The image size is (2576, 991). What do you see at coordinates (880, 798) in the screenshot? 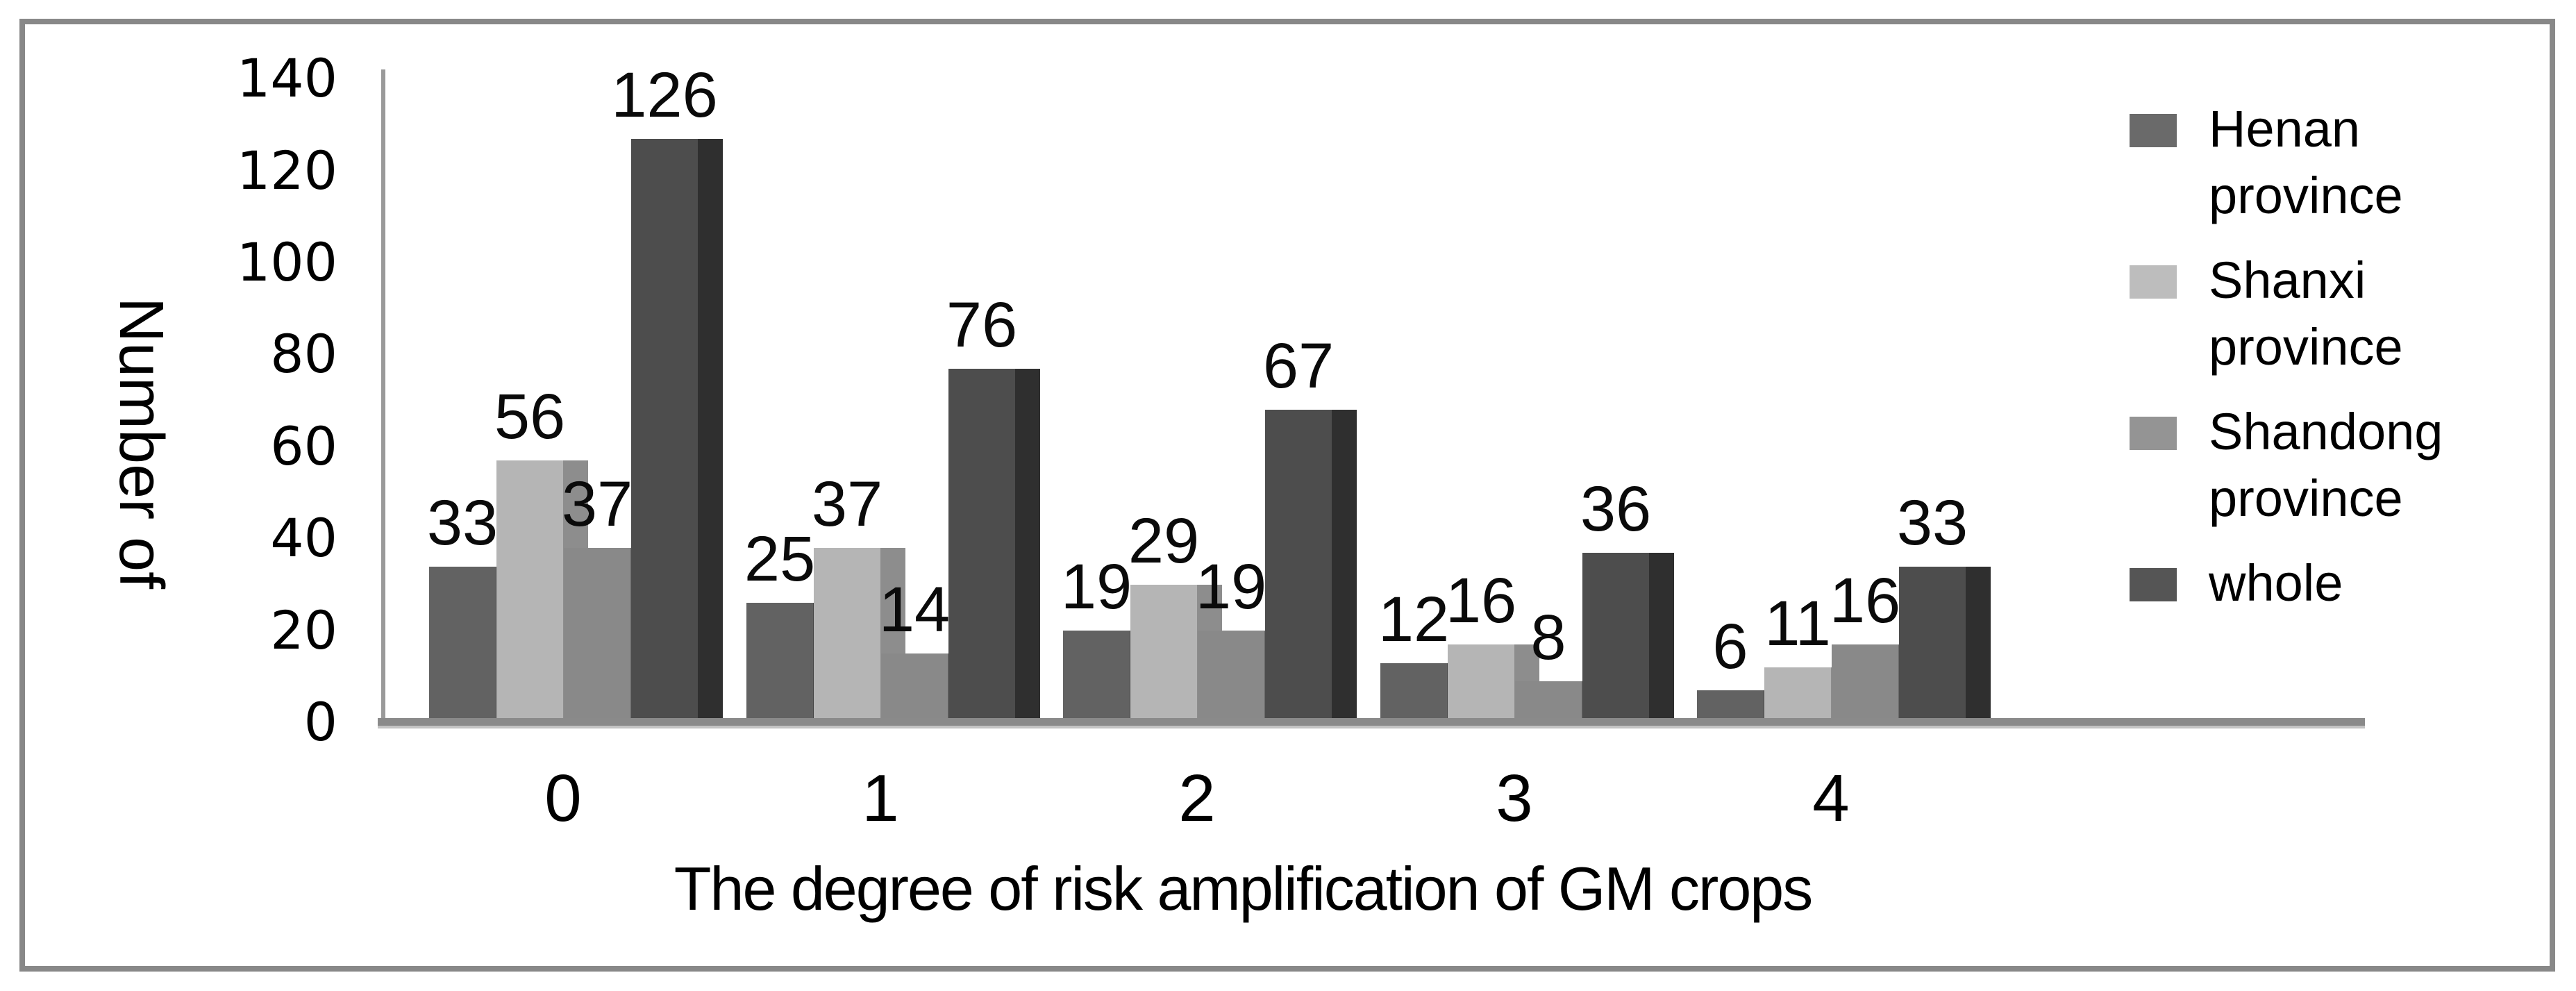
I see `x-tick-label-1: 1` at bounding box center [880, 798].